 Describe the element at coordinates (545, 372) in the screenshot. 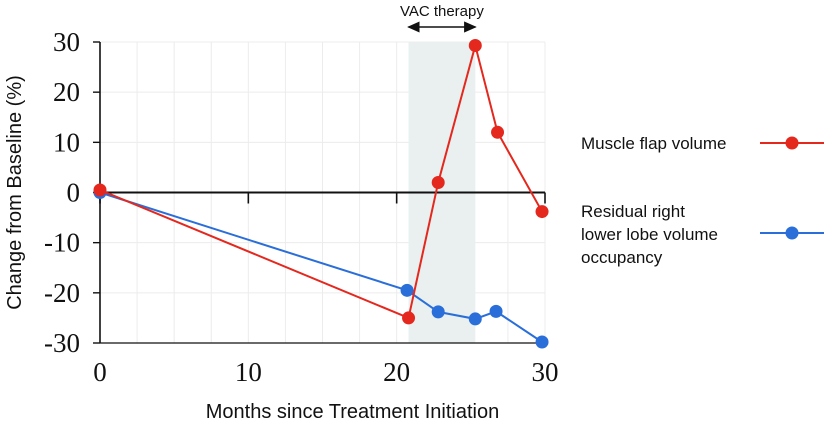

I see `x-tick-label: 30` at that location.